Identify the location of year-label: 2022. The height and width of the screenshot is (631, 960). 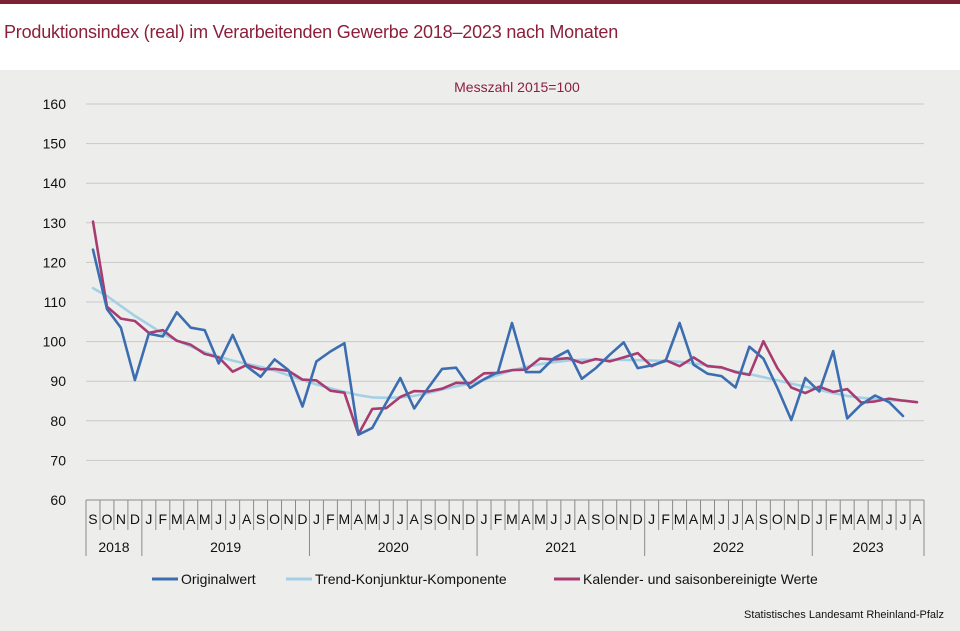
(728, 547).